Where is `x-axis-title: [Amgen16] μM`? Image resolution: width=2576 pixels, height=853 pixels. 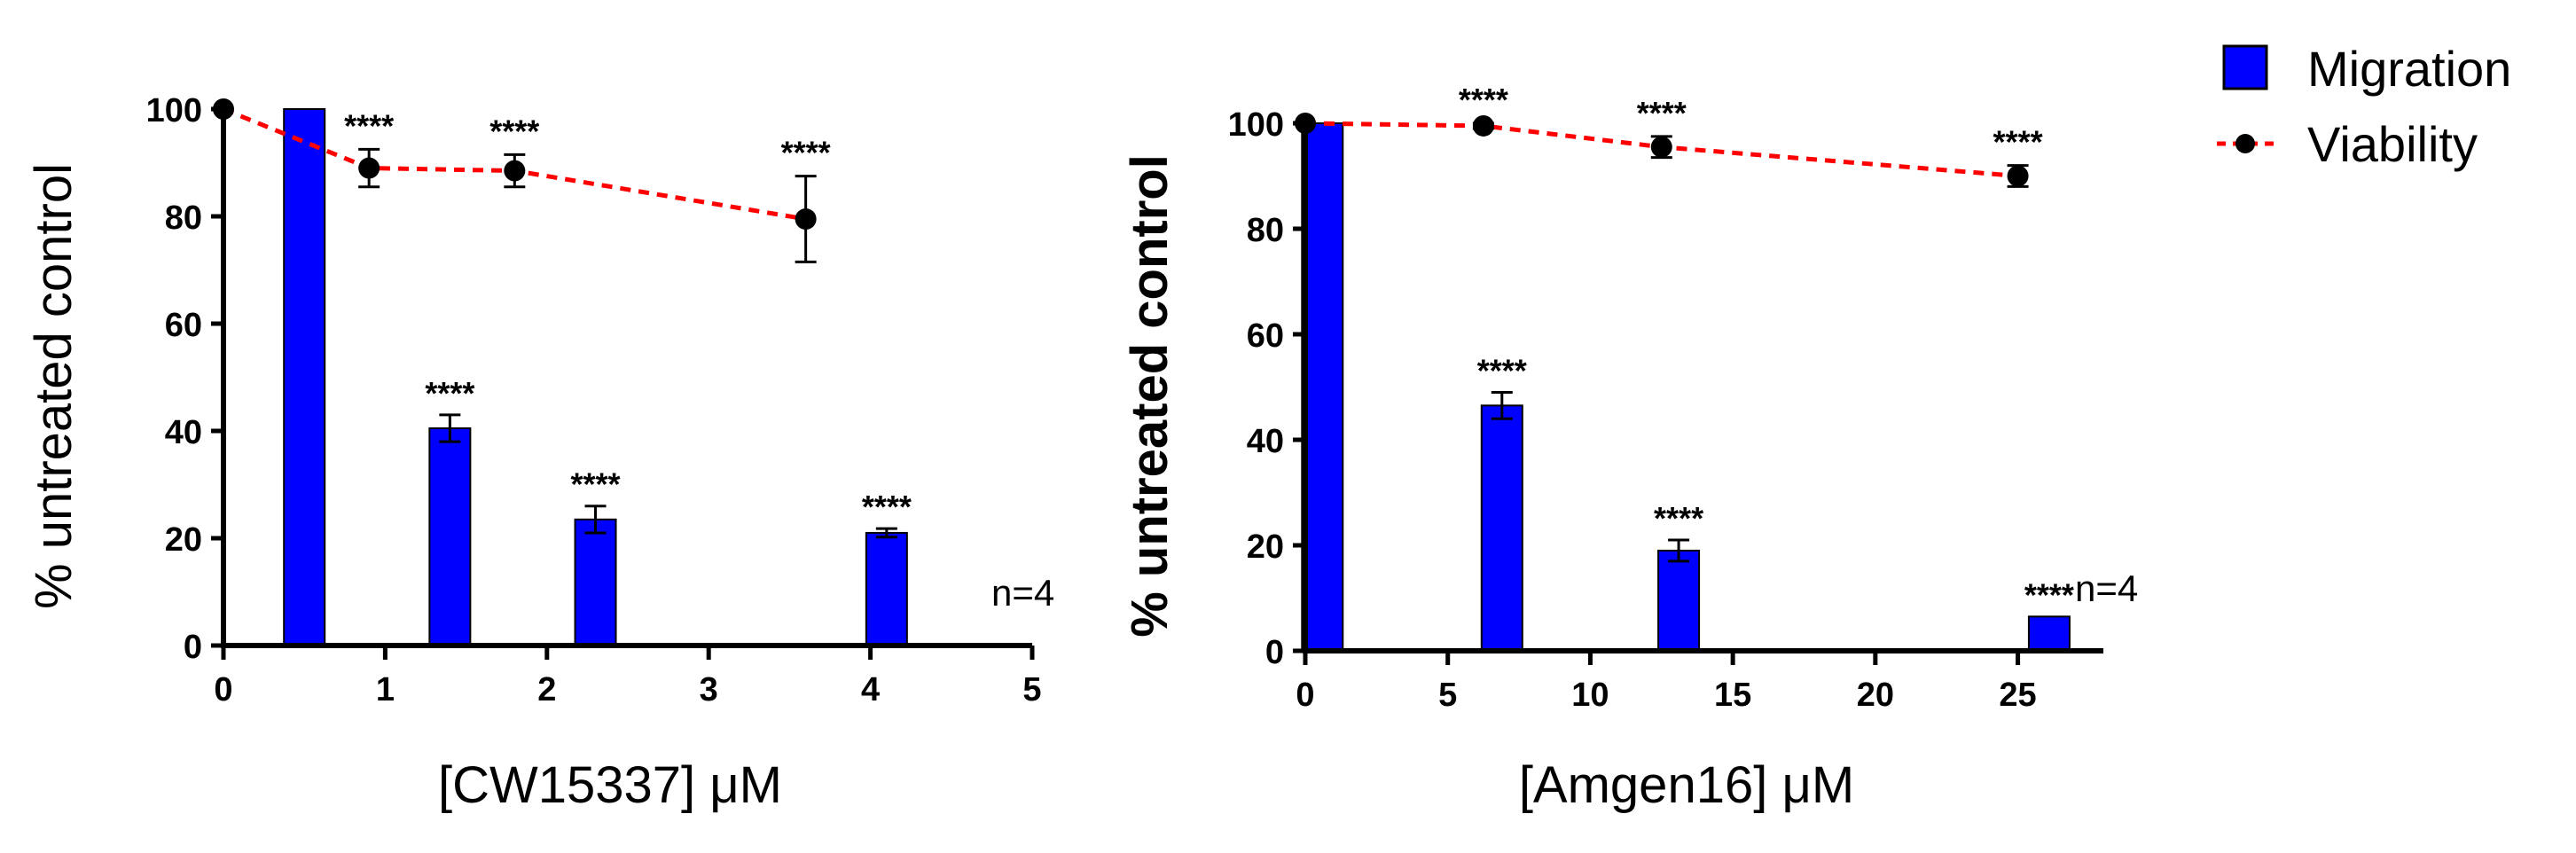
x-axis-title: [Amgen16] μM is located at coordinates (1686, 785).